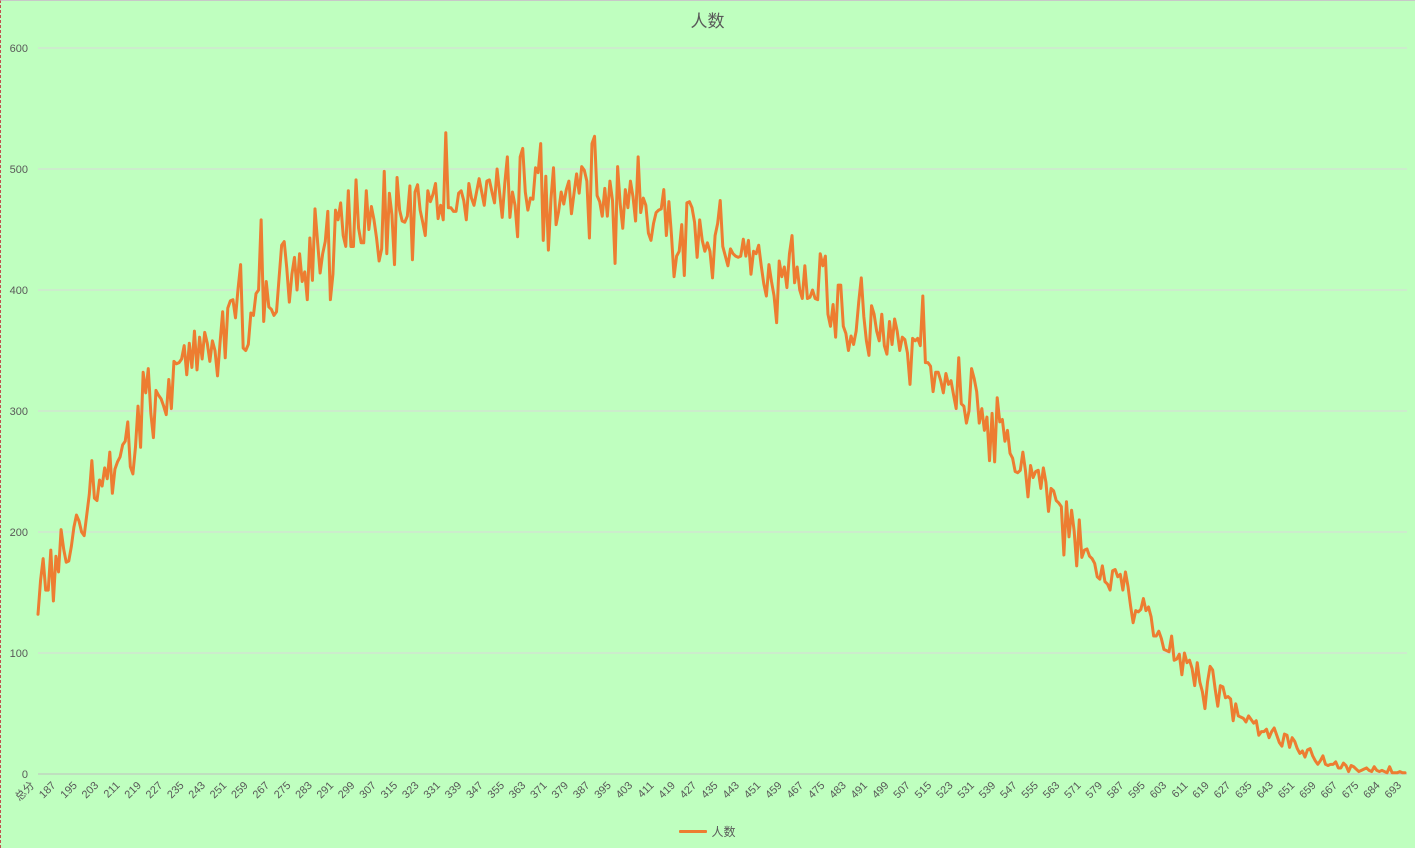  I want to click on y-tick-label: 200, so click(19, 533).